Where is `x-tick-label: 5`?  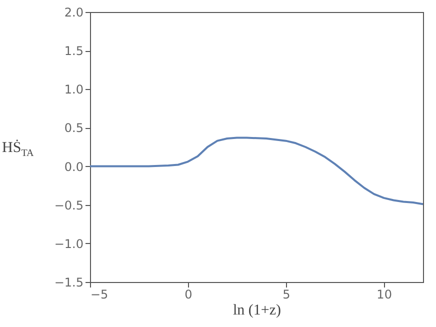 x-tick-label: 5 is located at coordinates (286, 295).